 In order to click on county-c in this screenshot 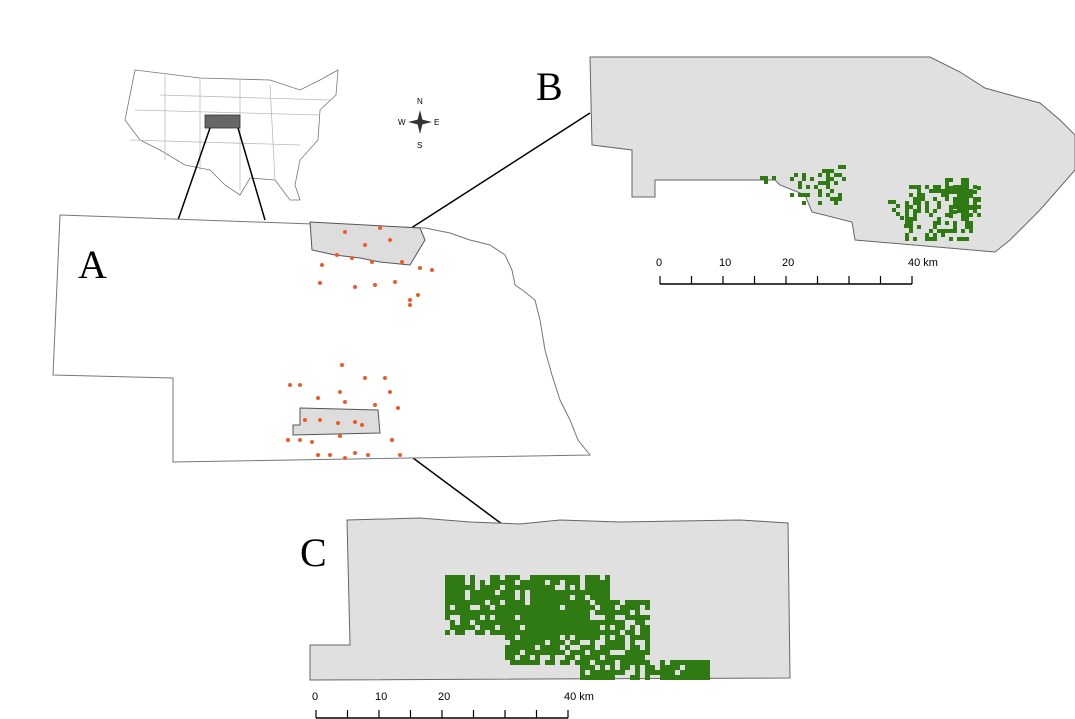, I will do `click(336, 421)`.